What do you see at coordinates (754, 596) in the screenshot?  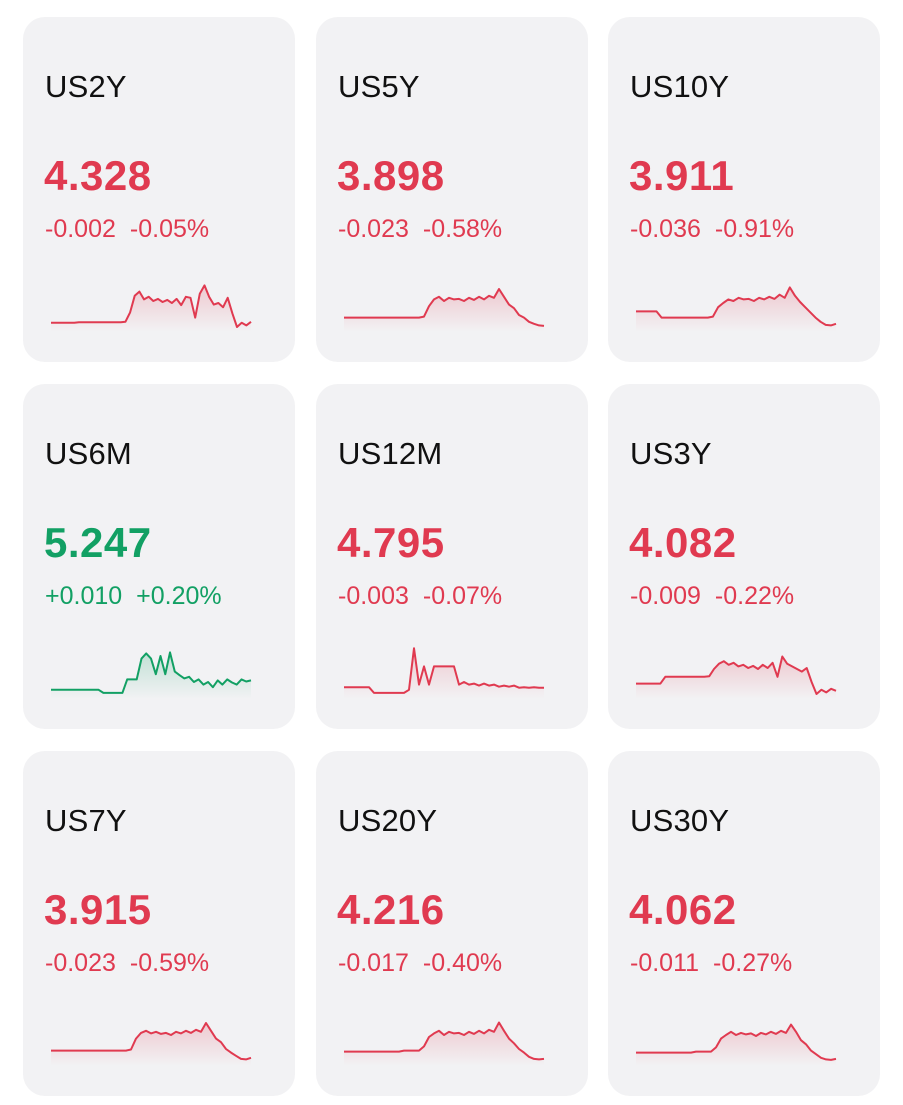 I see `change-percent: -0.22%` at bounding box center [754, 596].